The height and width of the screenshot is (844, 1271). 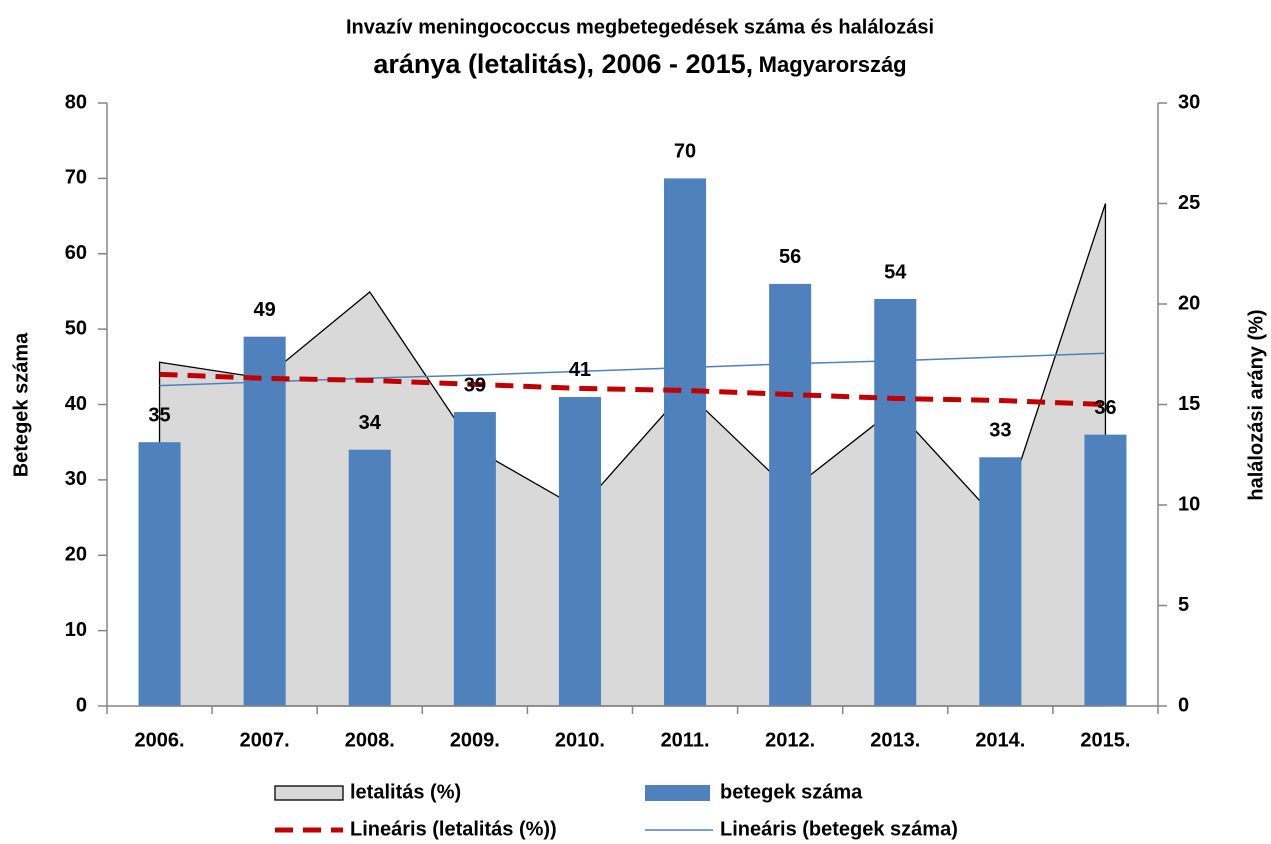 I want to click on data-label: 39, so click(x=475, y=385).